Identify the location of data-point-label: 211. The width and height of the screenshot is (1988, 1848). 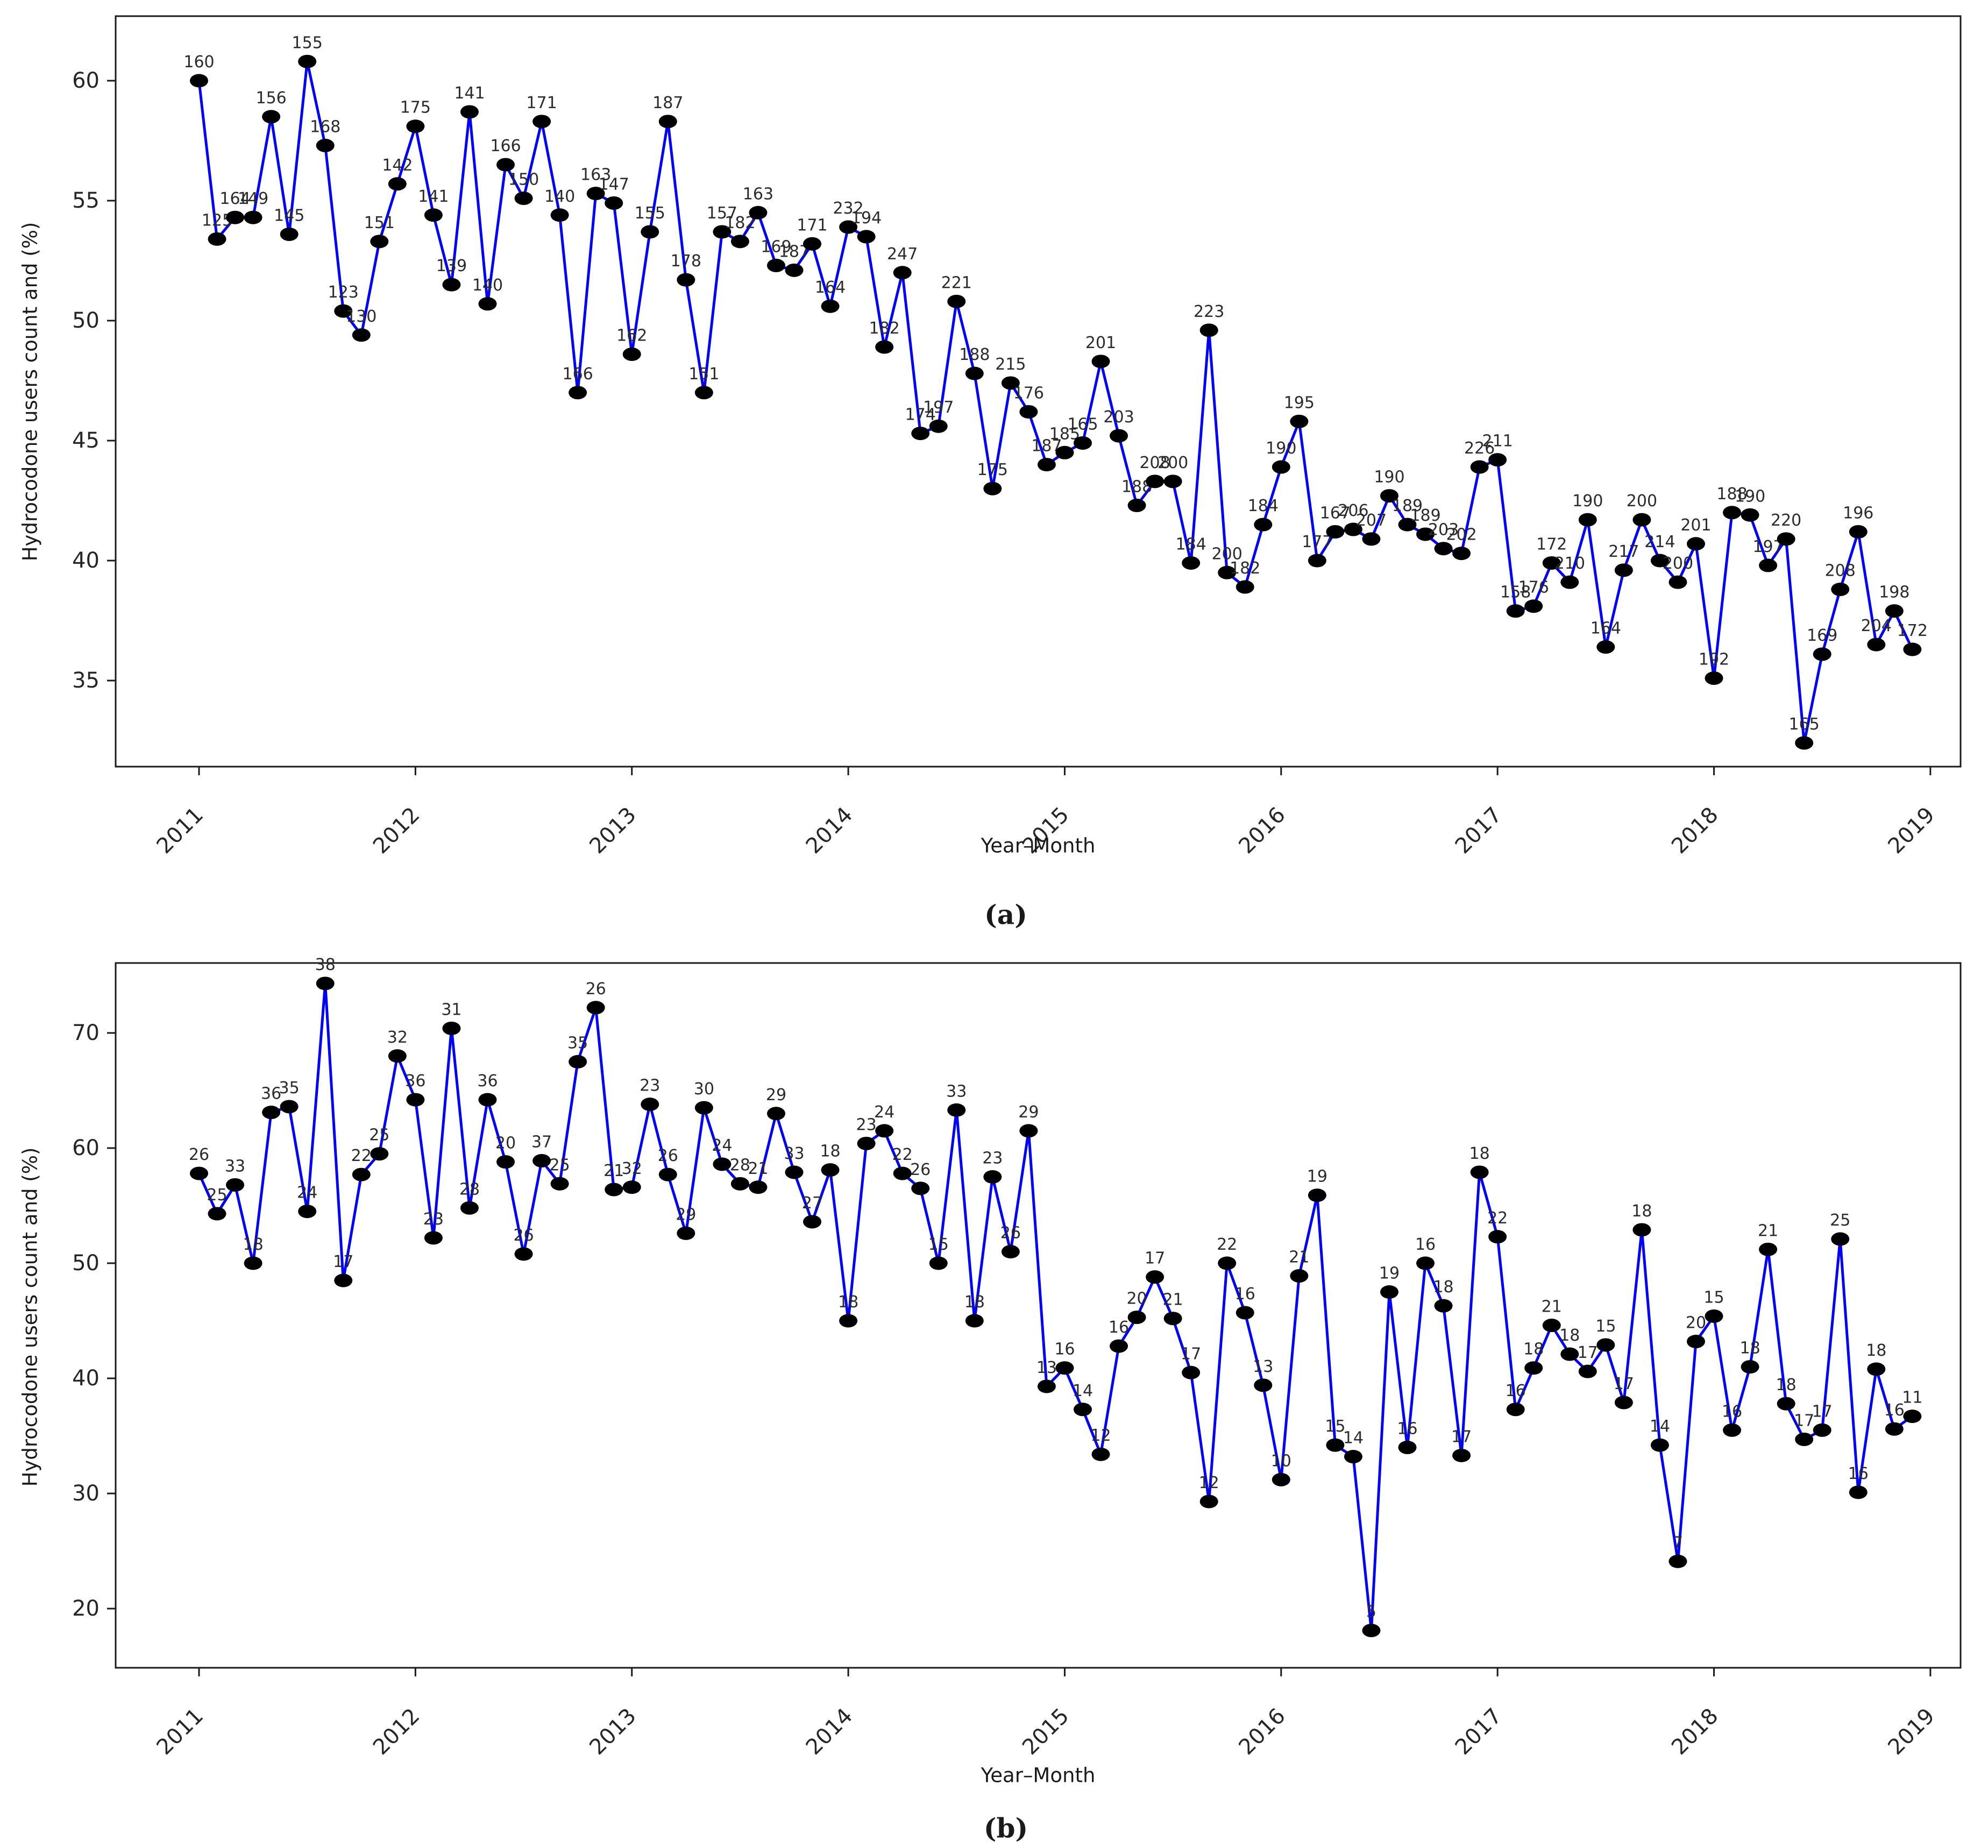
(1497, 442).